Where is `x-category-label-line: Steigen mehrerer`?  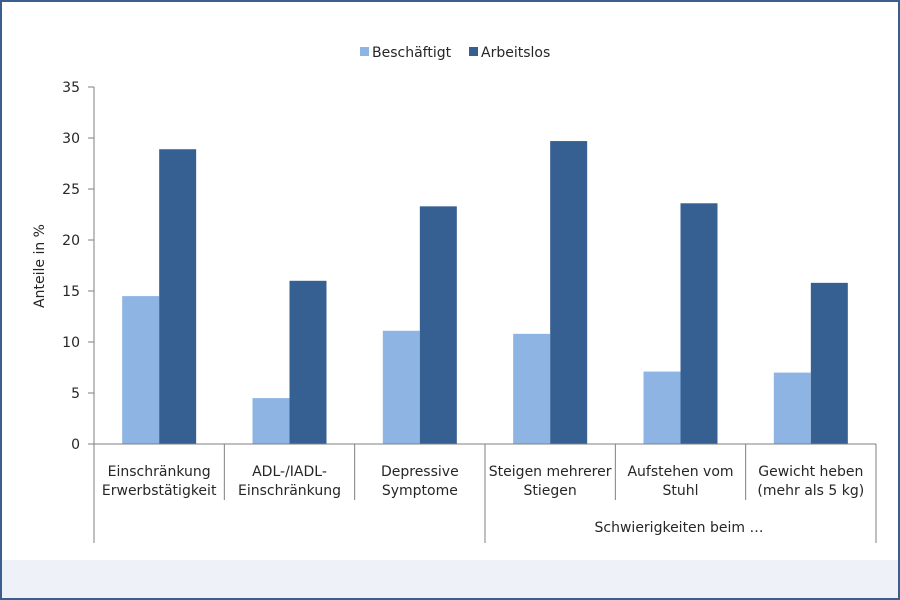 x-category-label-line: Steigen mehrerer is located at coordinates (550, 472).